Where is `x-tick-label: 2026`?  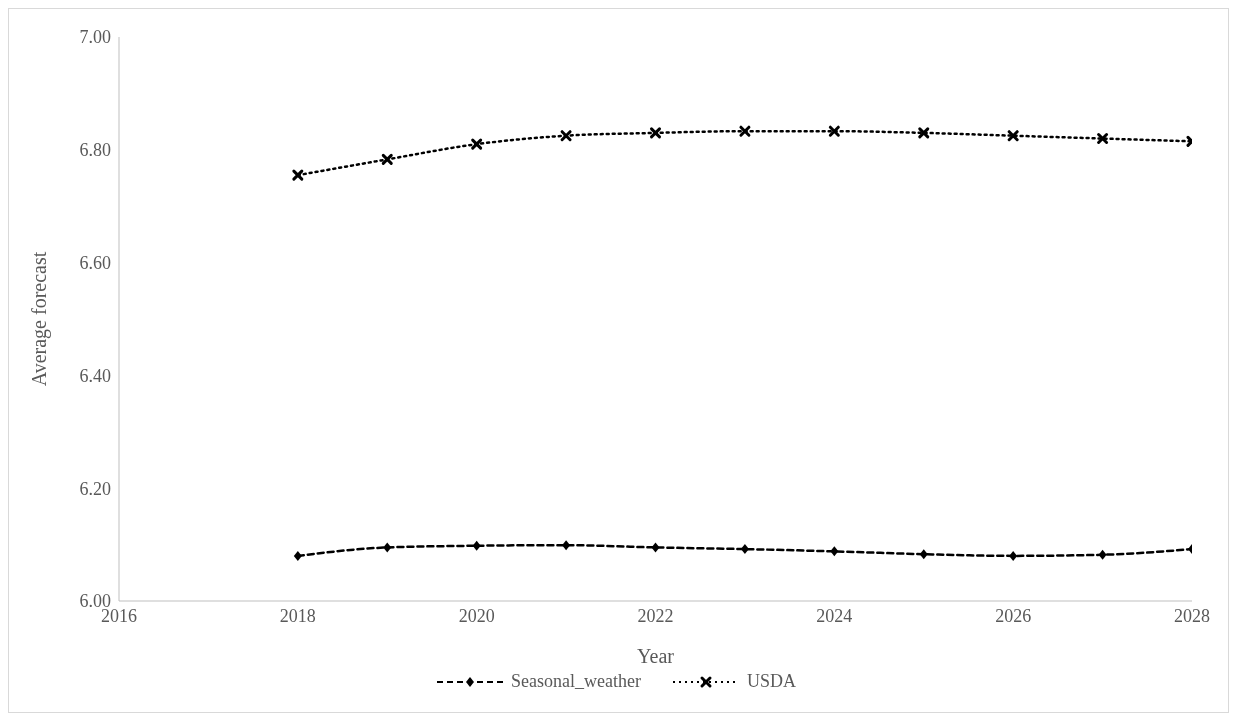
x-tick-label: 2026 is located at coordinates (1013, 615).